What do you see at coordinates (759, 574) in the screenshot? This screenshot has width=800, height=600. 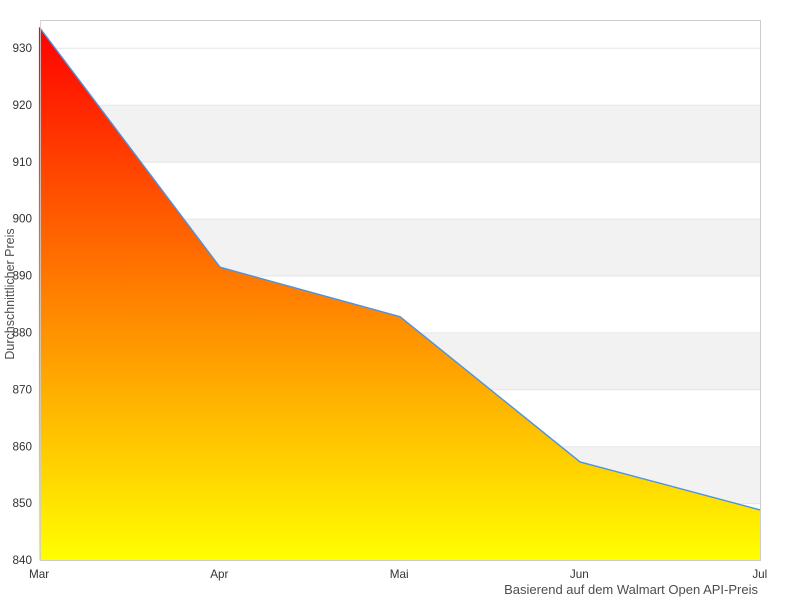 I see `svg-text: Jul` at bounding box center [759, 574].